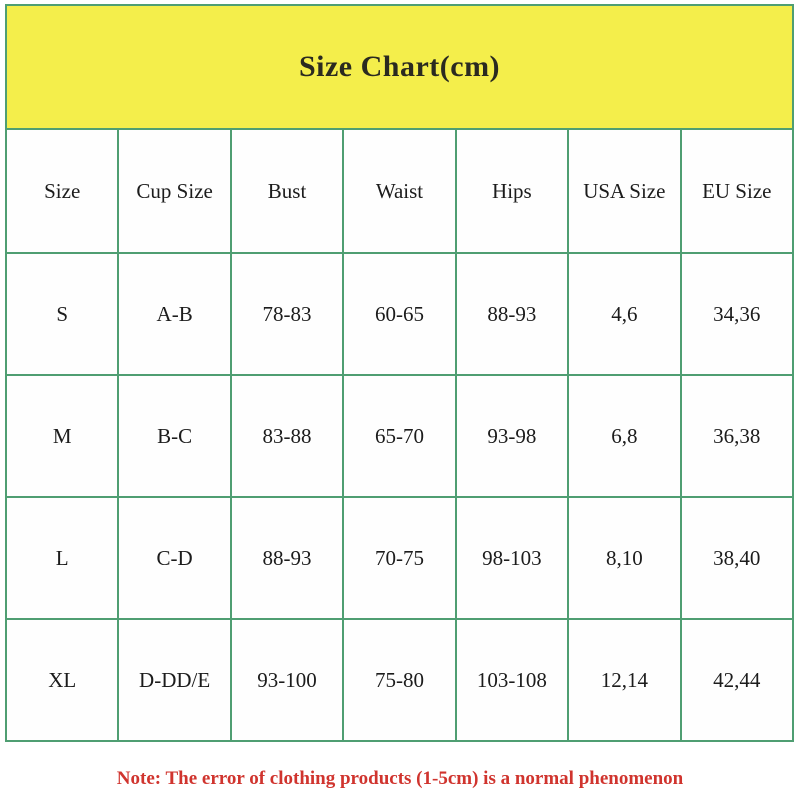 The image size is (800, 800). What do you see at coordinates (624, 191) in the screenshot?
I see `column-header-usa-size: USA Size` at bounding box center [624, 191].